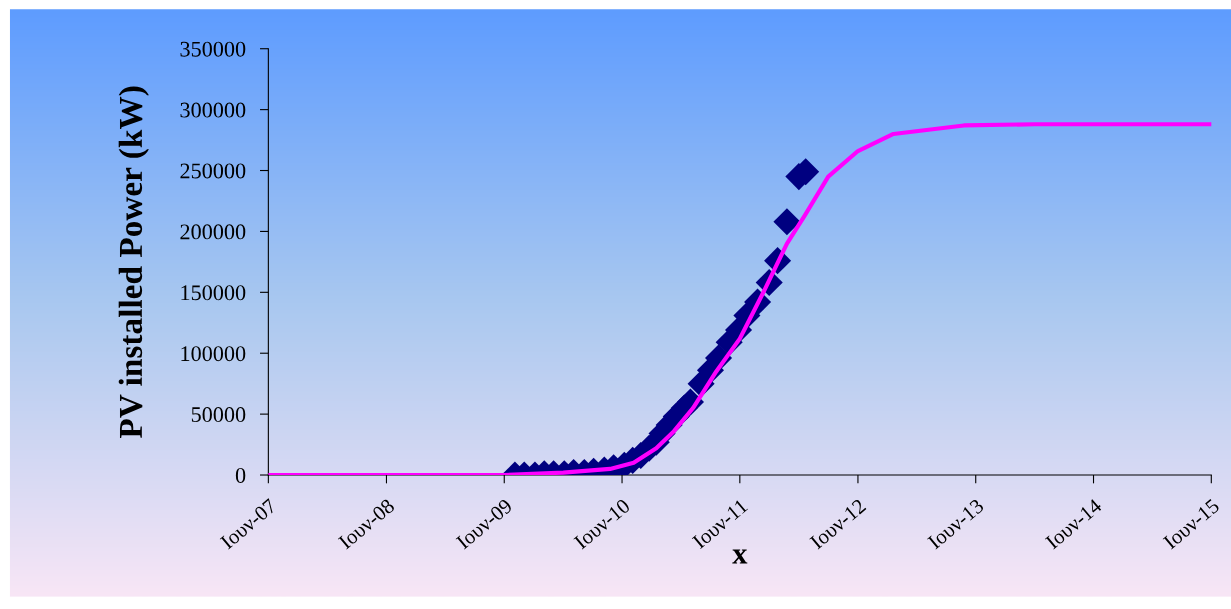  I want to click on y-tick-label: 150000, so click(213, 293).